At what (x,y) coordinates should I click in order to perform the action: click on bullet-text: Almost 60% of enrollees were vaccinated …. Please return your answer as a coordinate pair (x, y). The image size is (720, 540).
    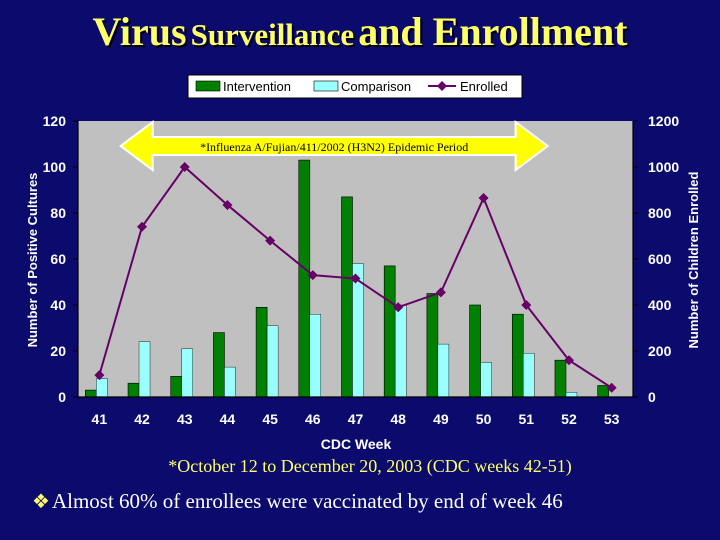
    Looking at the image, I should click on (307, 501).